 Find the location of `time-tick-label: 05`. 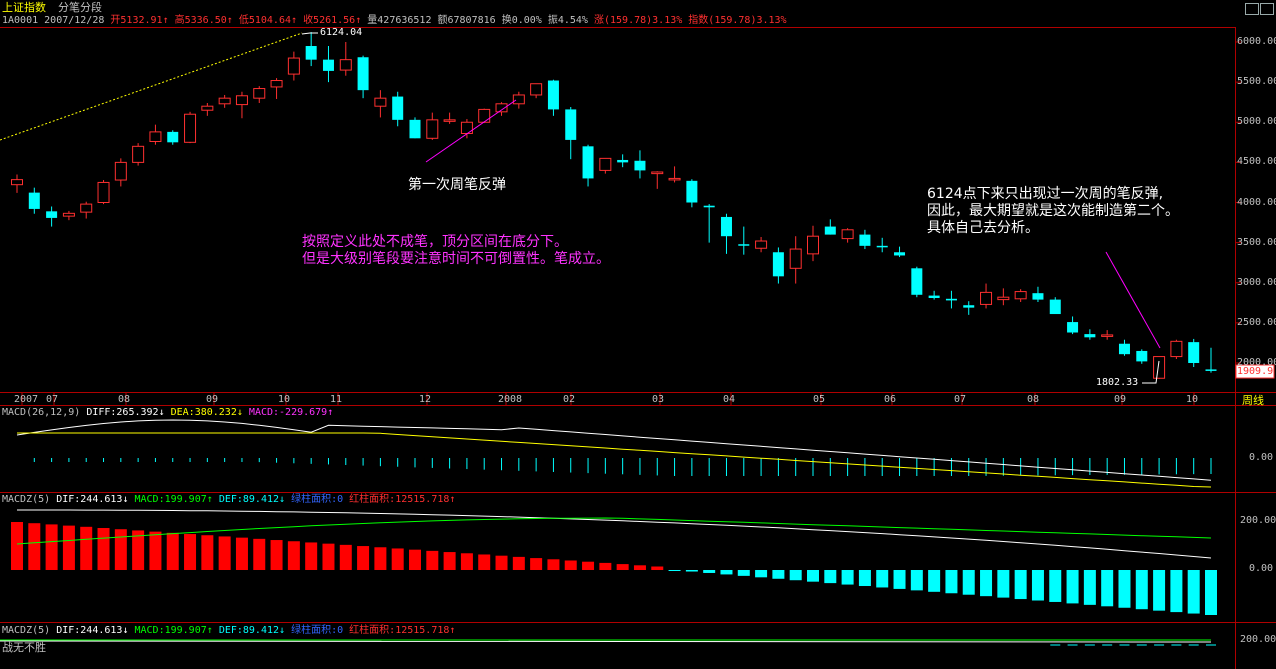

time-tick-label: 05 is located at coordinates (819, 399).